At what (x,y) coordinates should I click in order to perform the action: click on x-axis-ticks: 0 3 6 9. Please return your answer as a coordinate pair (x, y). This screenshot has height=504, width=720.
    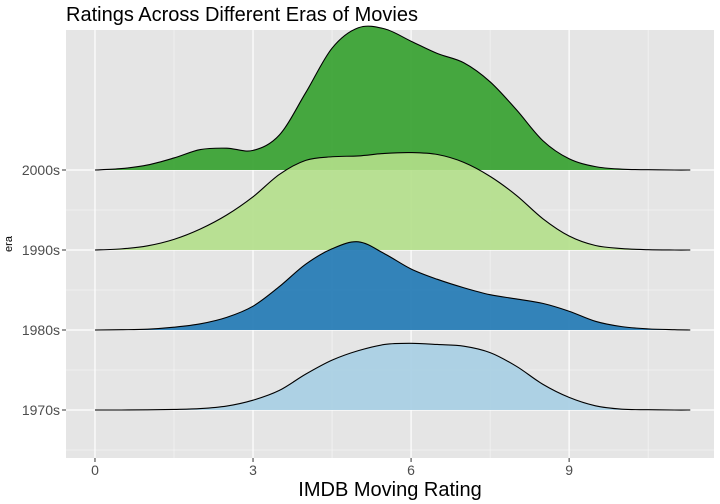
    Looking at the image, I should click on (332, 468).